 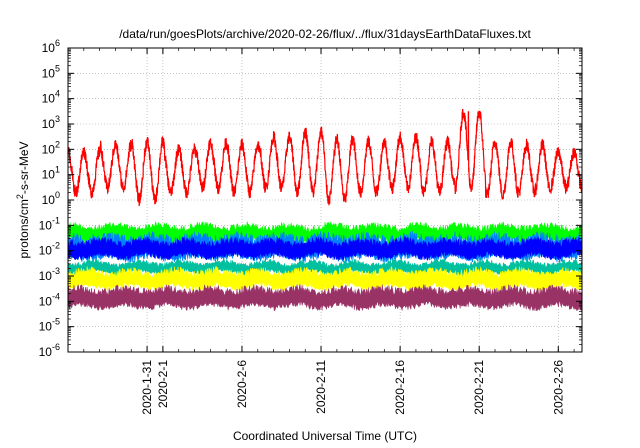 I want to click on x-tick-label: 2020-2-16, so click(x=400, y=387).